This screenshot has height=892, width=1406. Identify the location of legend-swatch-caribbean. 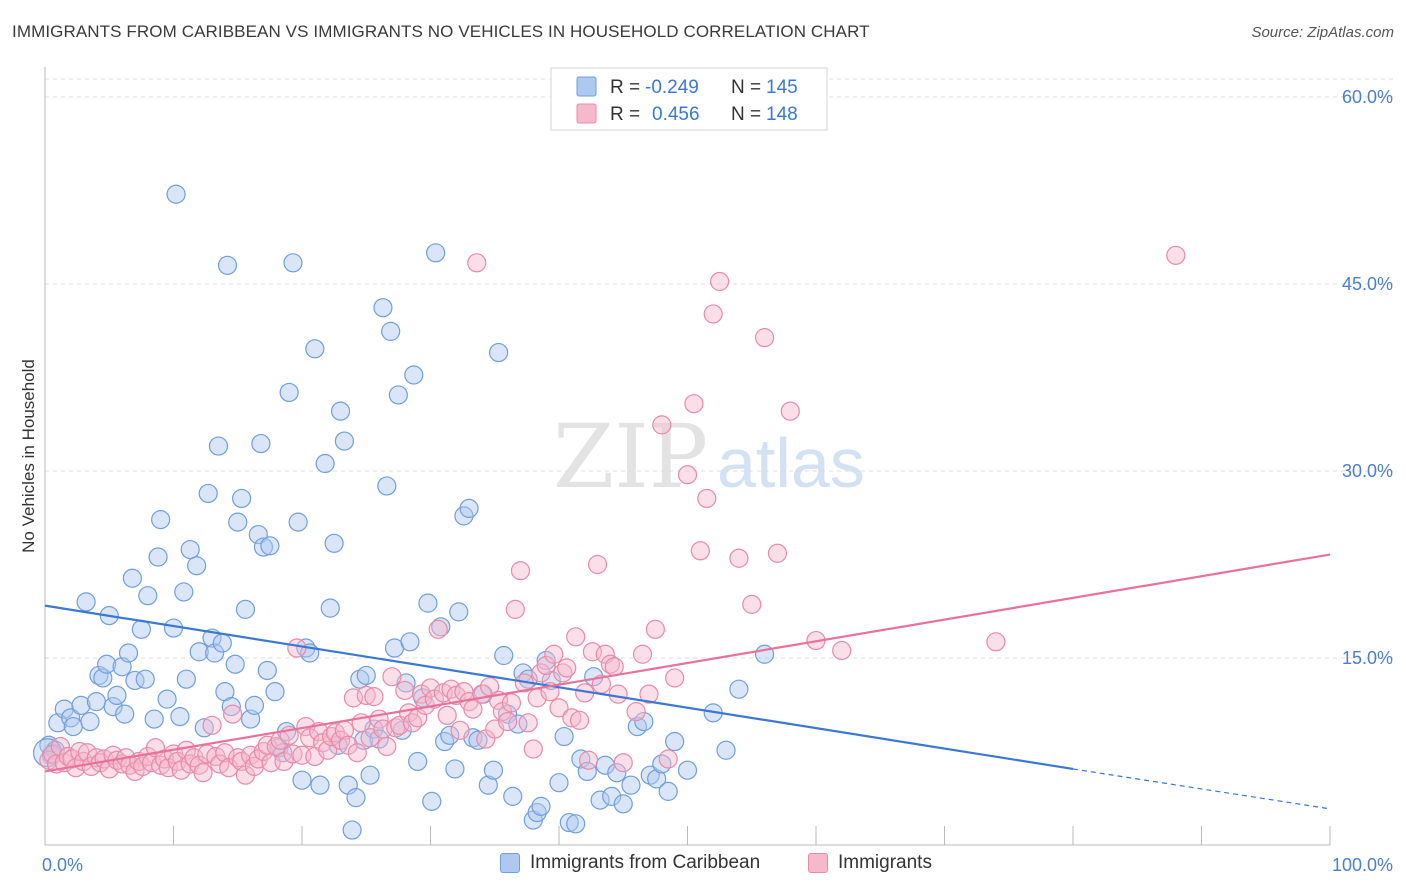
(510, 863).